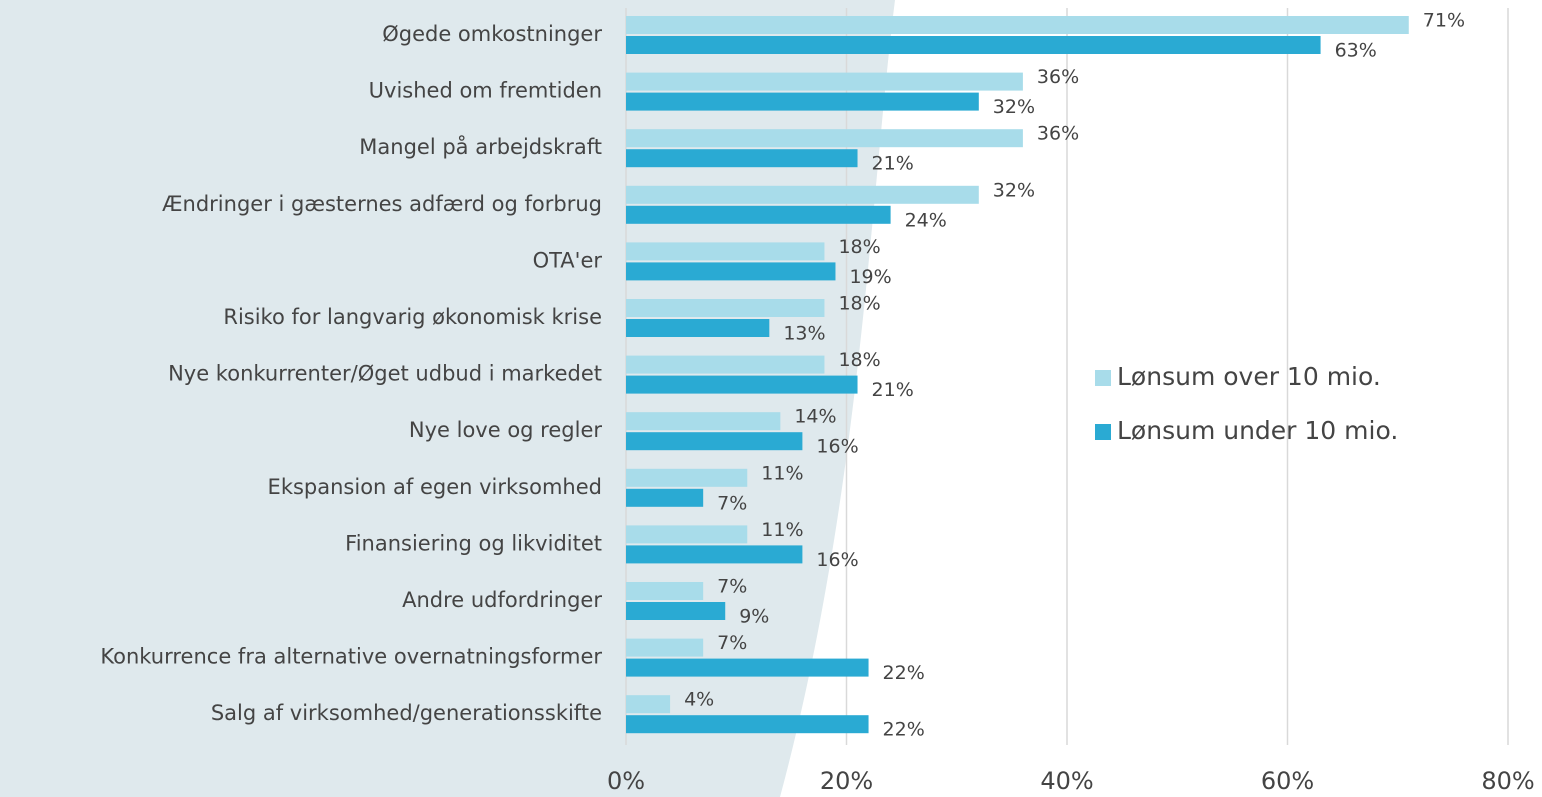  Describe the element at coordinates (815, 417) in the screenshot. I see `value-label: 14%` at that location.